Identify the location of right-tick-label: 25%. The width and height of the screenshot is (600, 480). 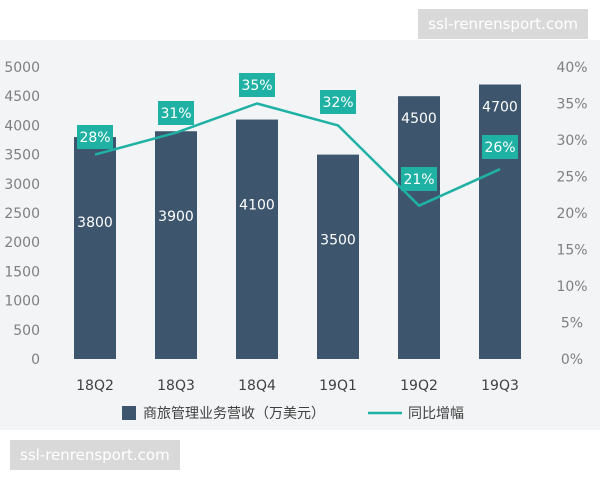
(571, 178).